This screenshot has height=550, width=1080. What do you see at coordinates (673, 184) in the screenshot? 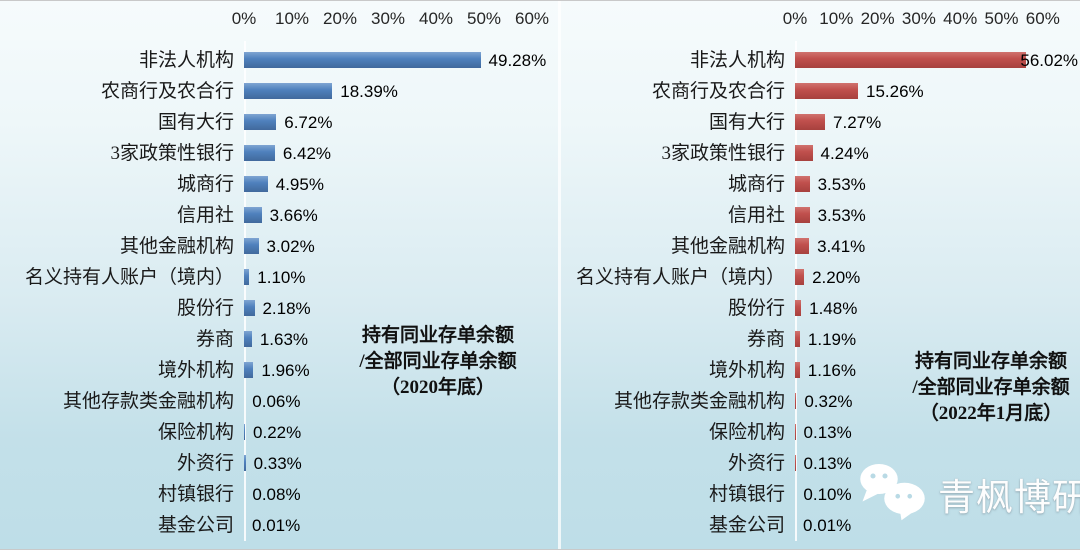
I see `category-label: 城商行` at bounding box center [673, 184].